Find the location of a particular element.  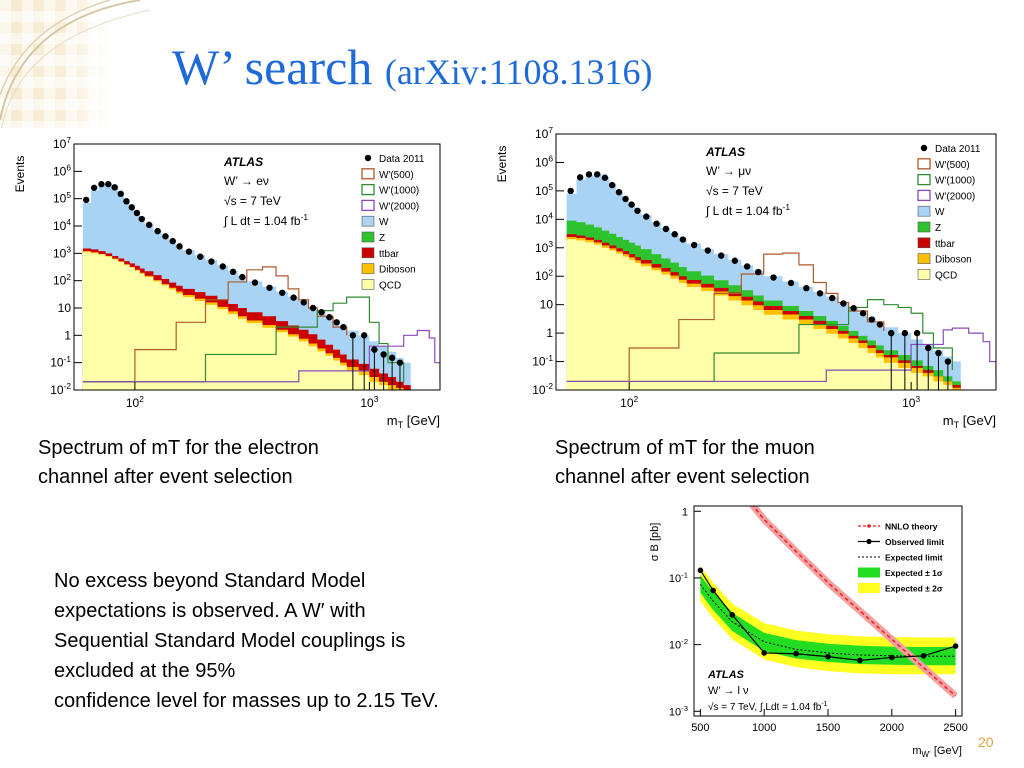

y-tick-label: 10⁴ is located at coordinates (544, 219).